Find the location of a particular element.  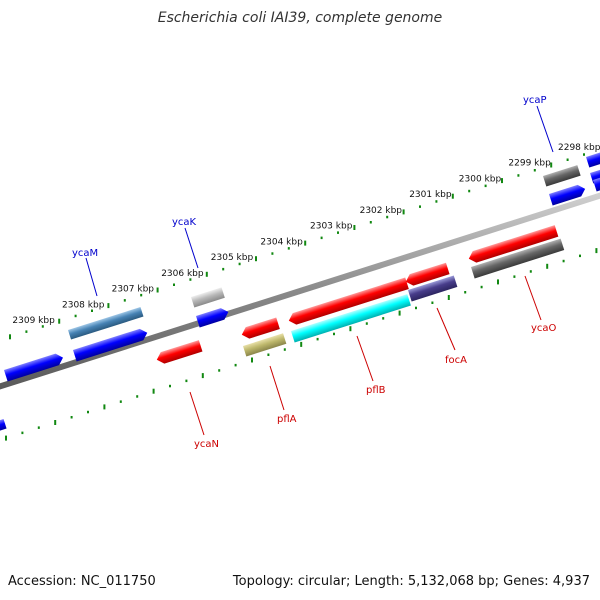

gene-feature-ycaK is located at coordinates (208, 297).